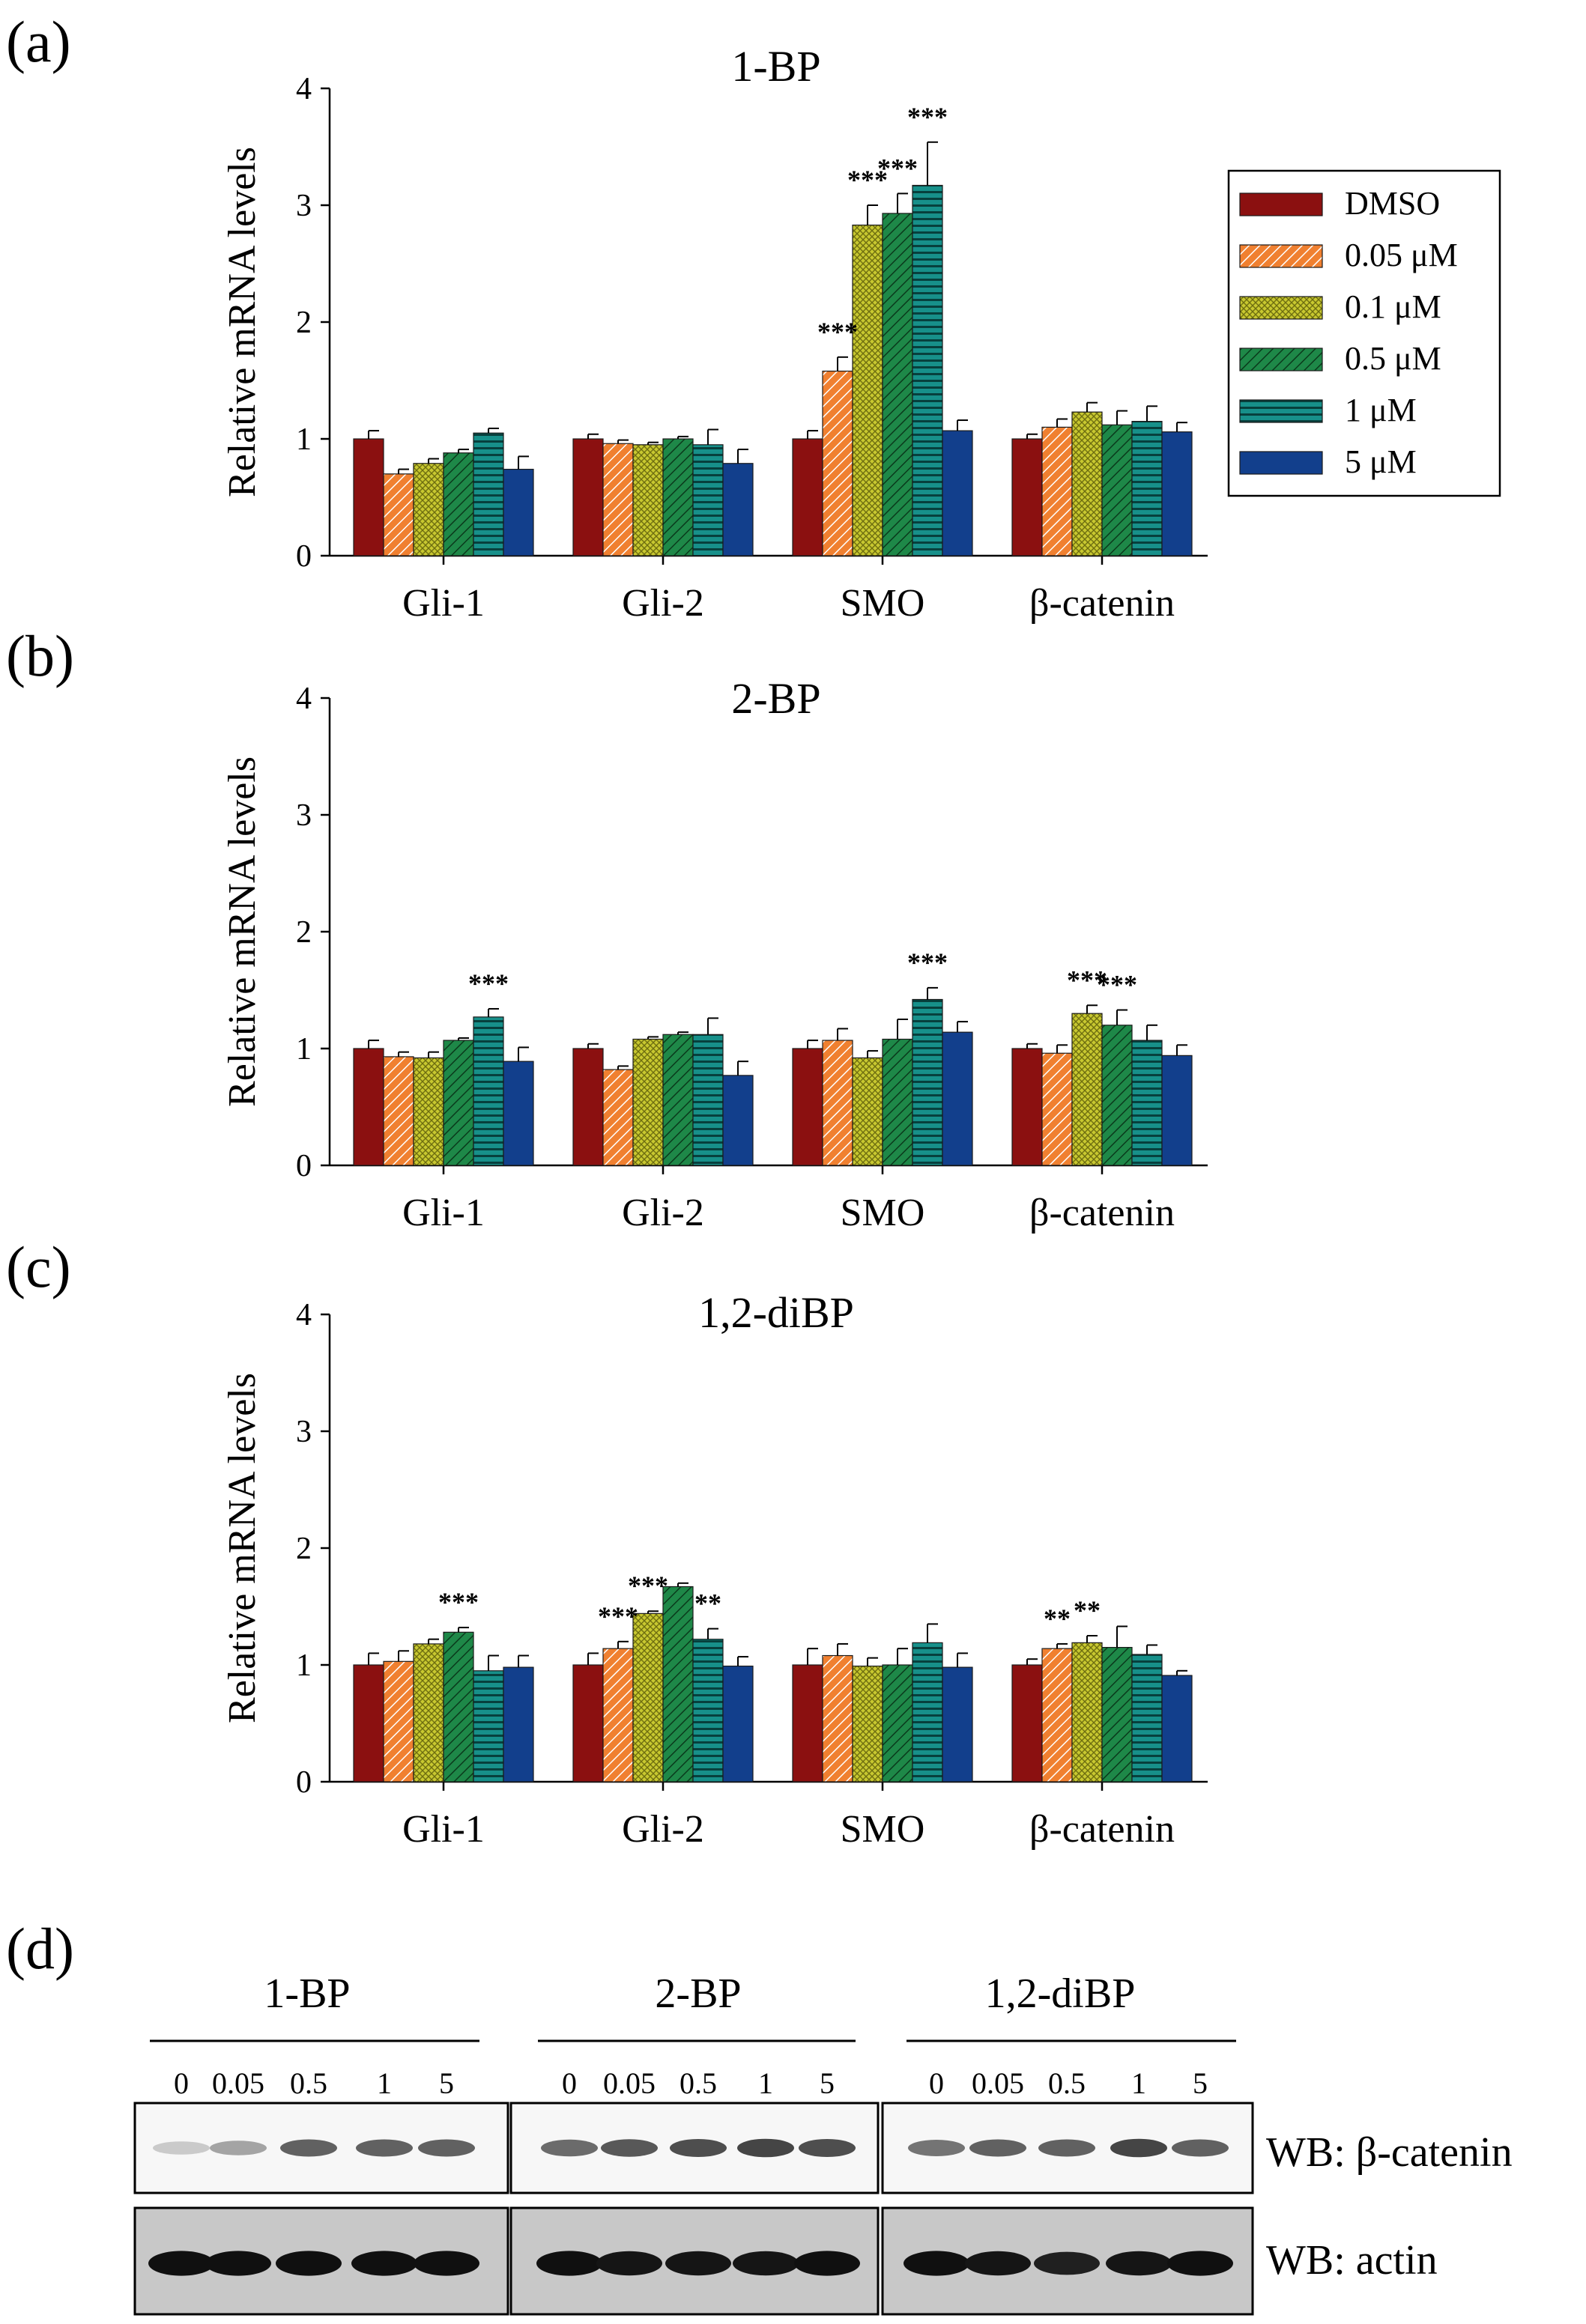 This screenshot has height=2324, width=1586. Describe the element at coordinates (40, 655) in the screenshot. I see `panel-label-b: (b)` at that location.